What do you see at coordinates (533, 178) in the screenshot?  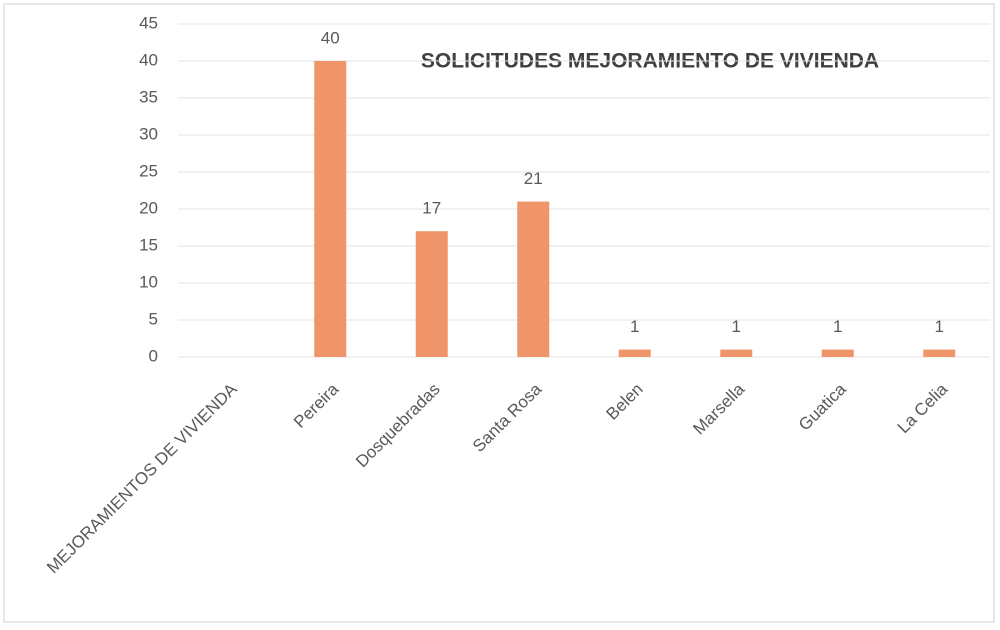 I see `data-label: 21` at bounding box center [533, 178].